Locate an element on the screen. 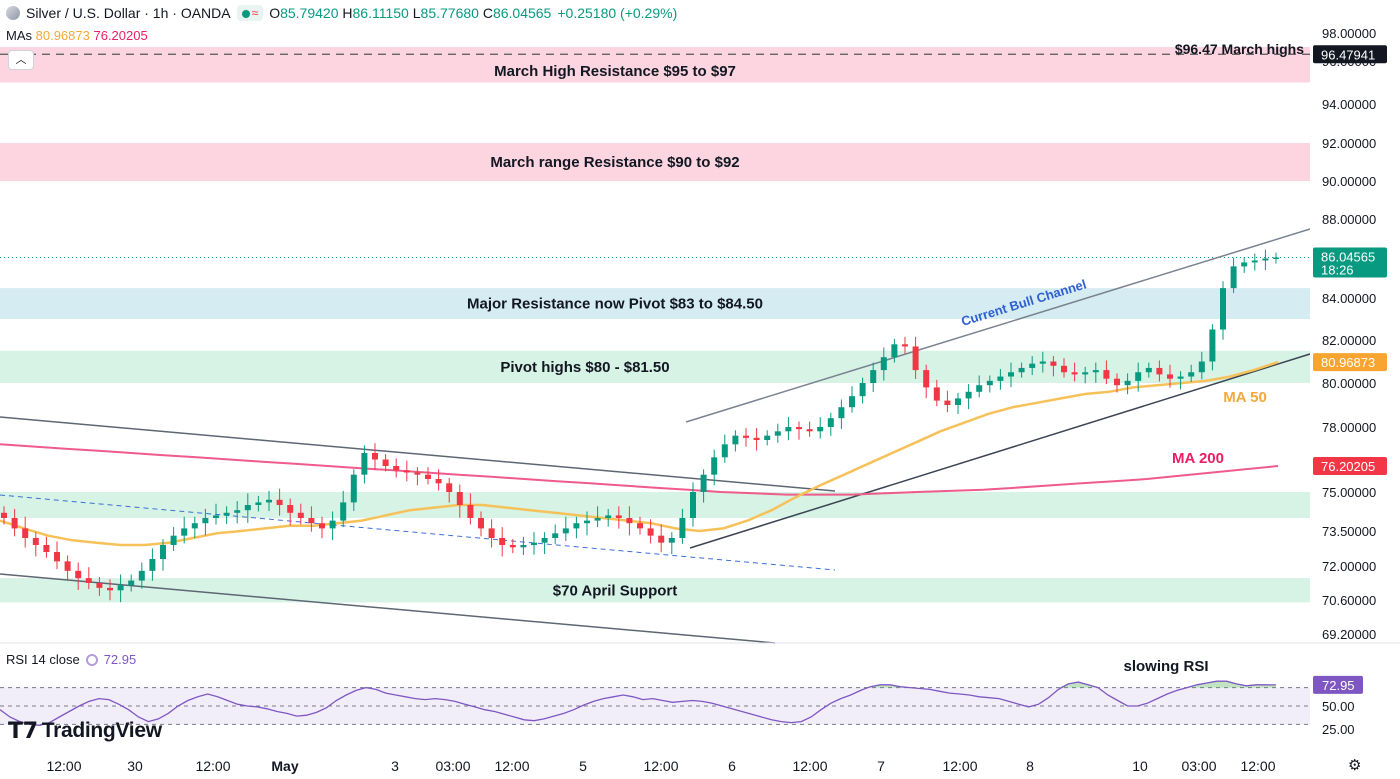  price-label-text: 80.96873 is located at coordinates (1348, 362).